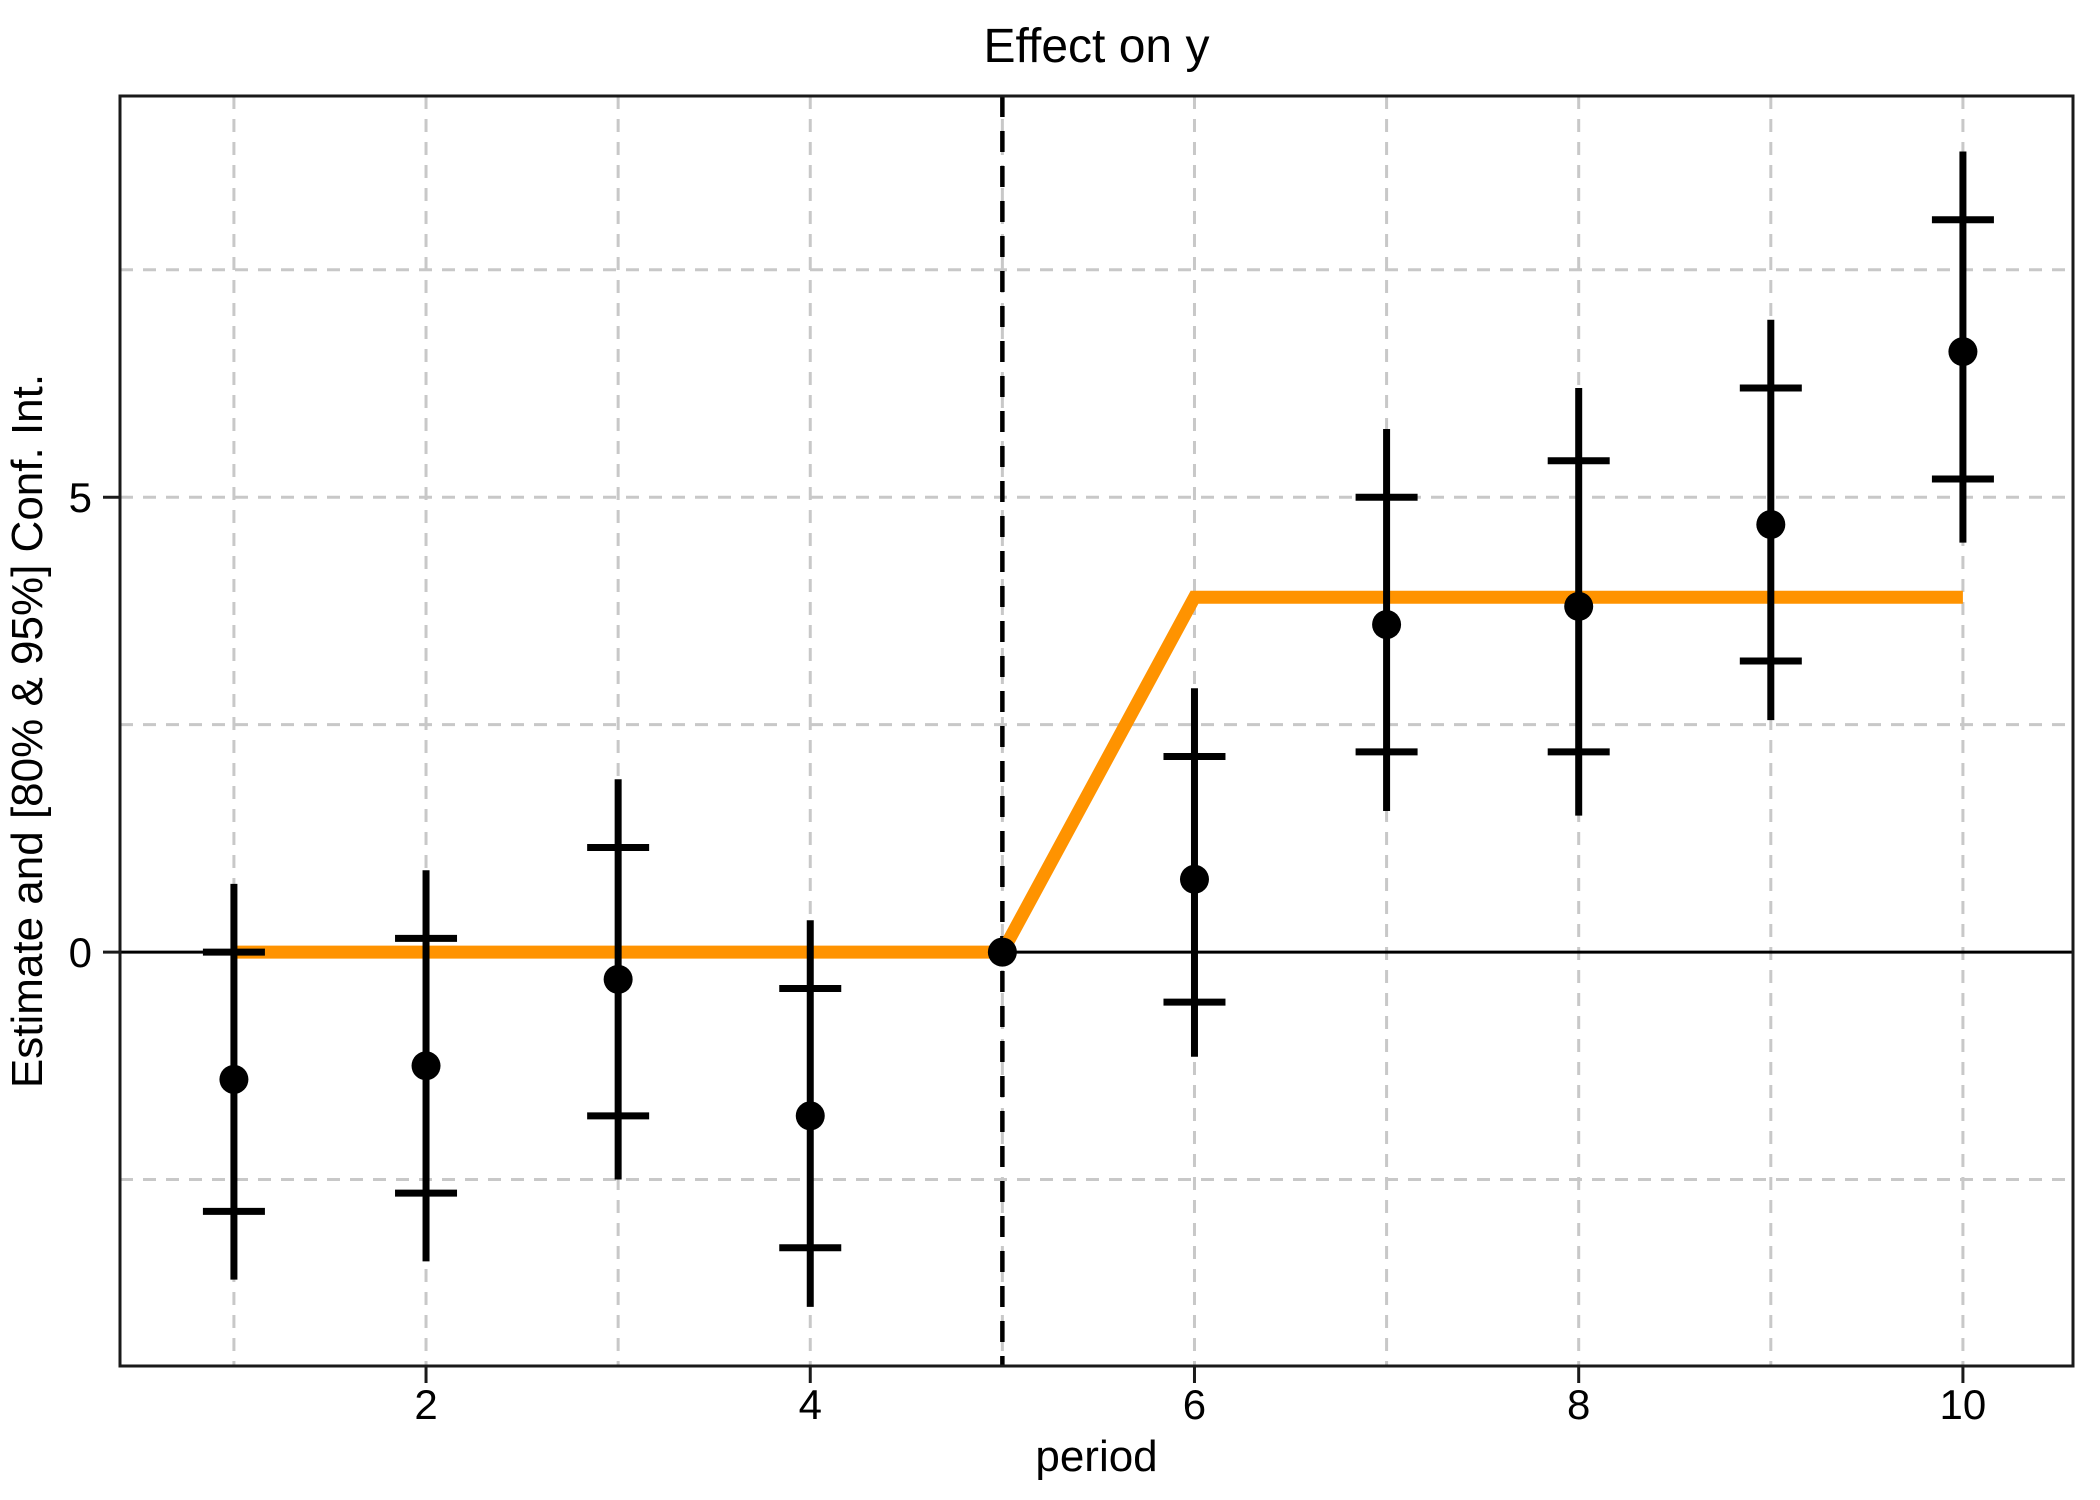 This screenshot has height=1500, width=2100. I want to click on x-axis-label: period, so click(1096, 1456).